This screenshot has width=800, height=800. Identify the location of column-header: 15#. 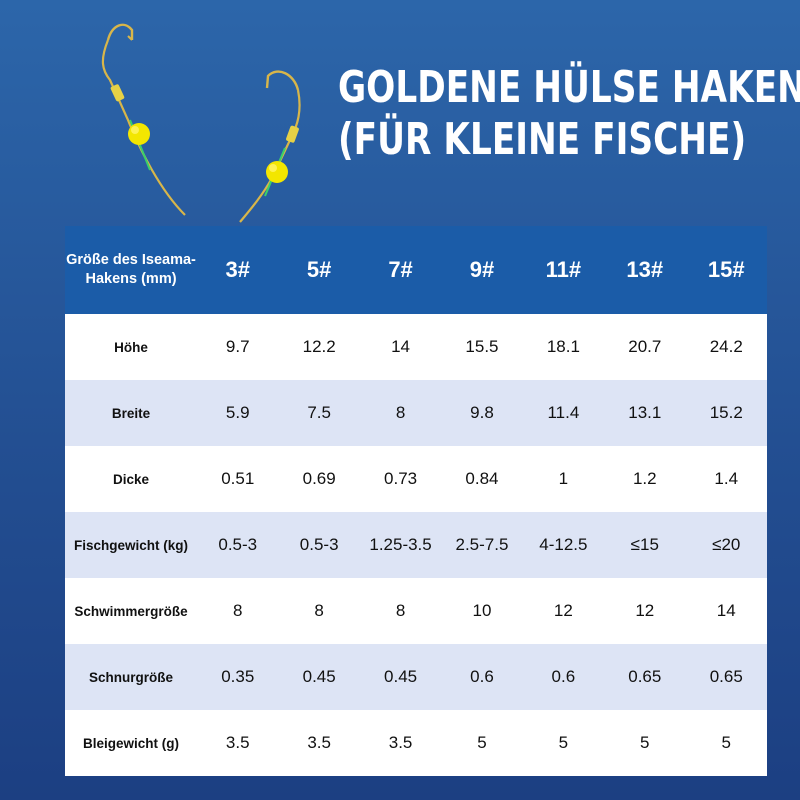
(726, 270).